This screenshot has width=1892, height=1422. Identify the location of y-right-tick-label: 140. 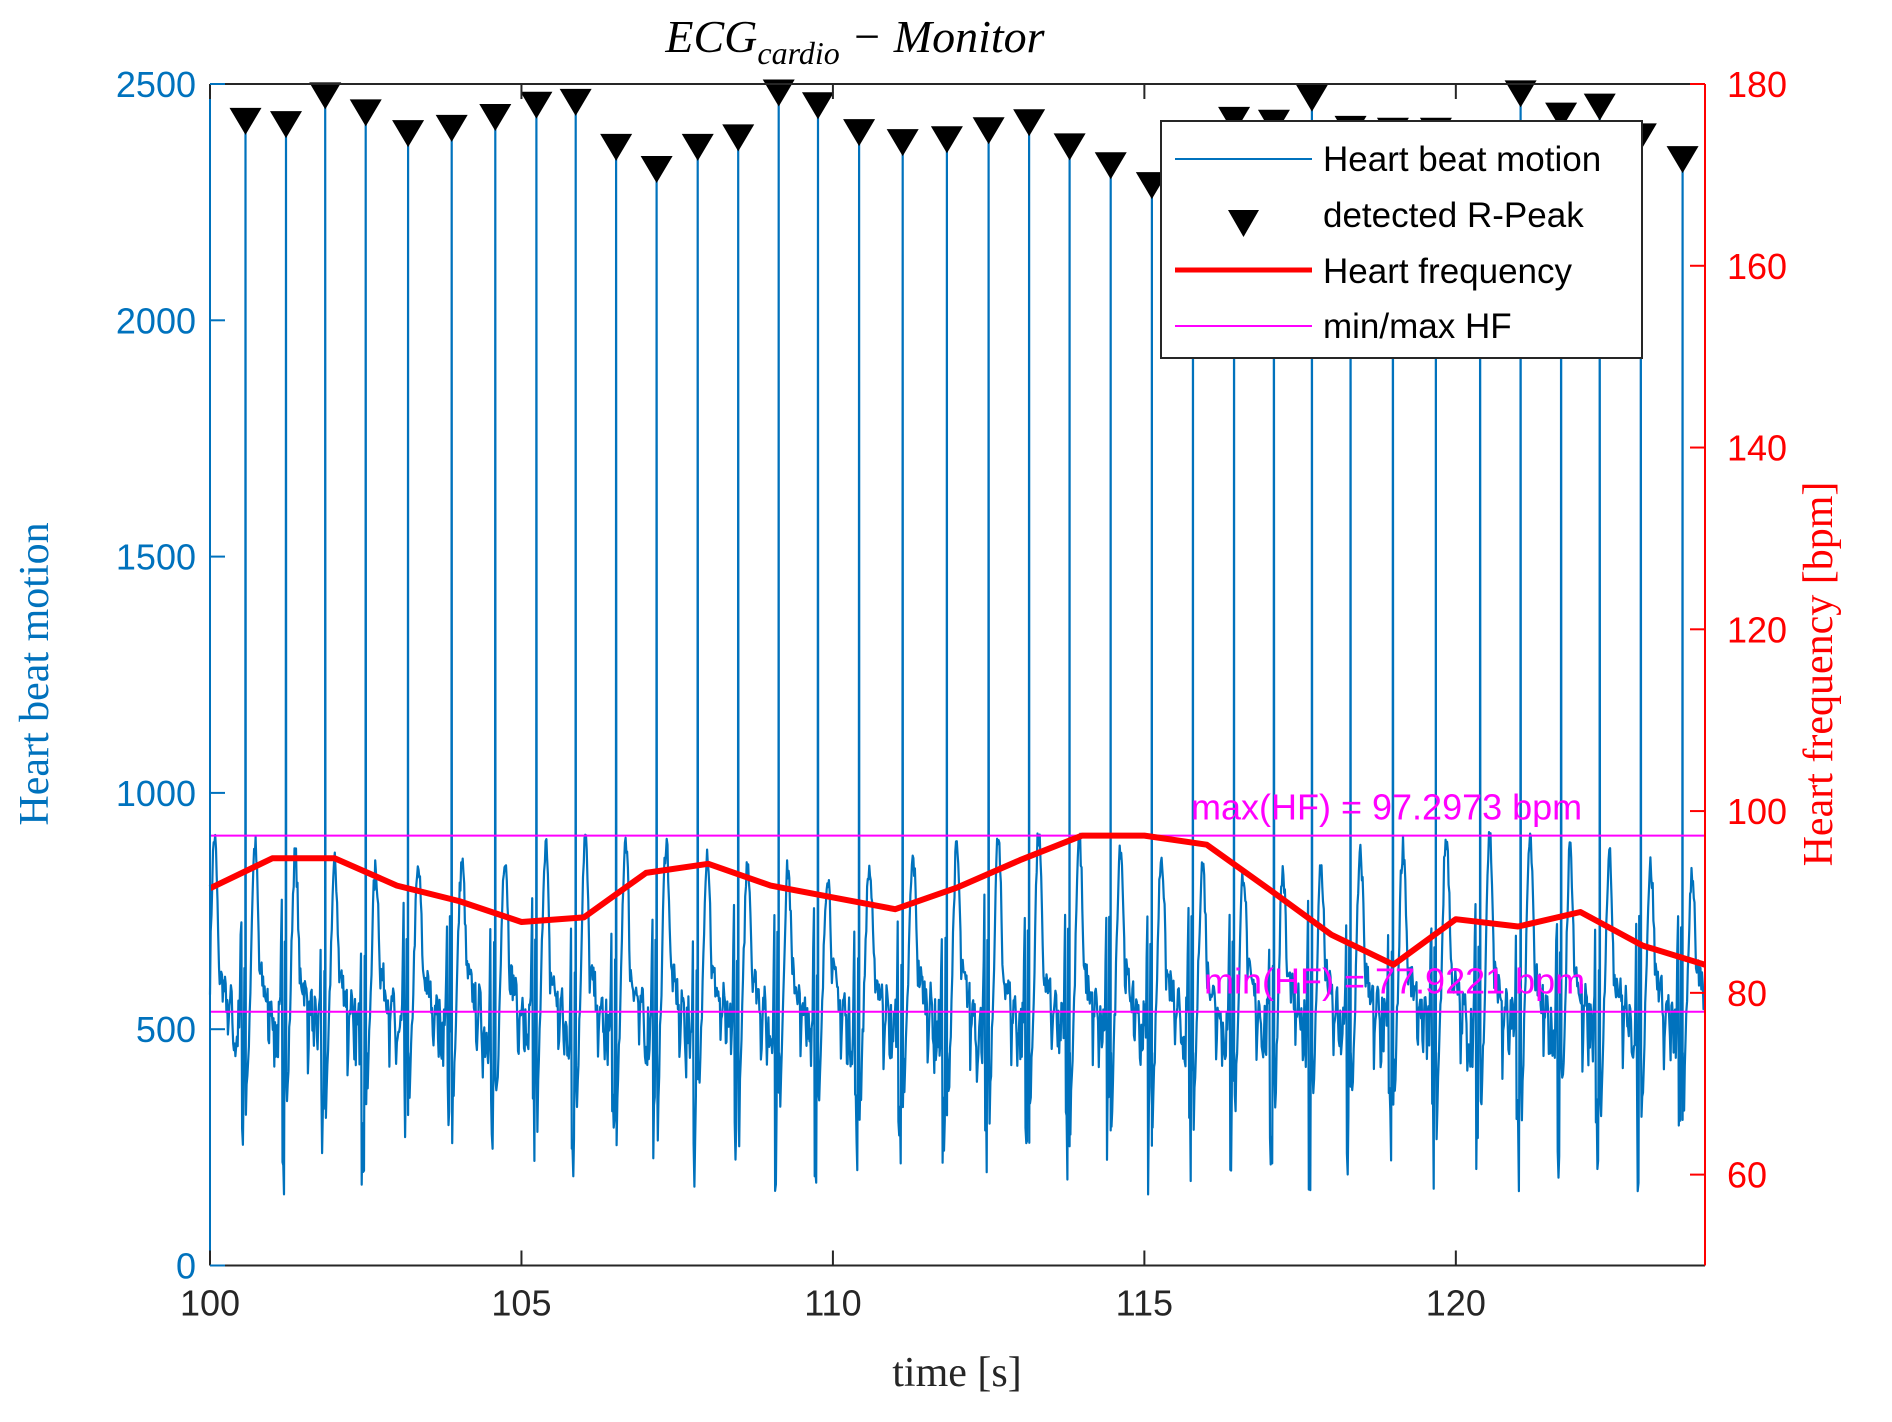
(1757, 448).